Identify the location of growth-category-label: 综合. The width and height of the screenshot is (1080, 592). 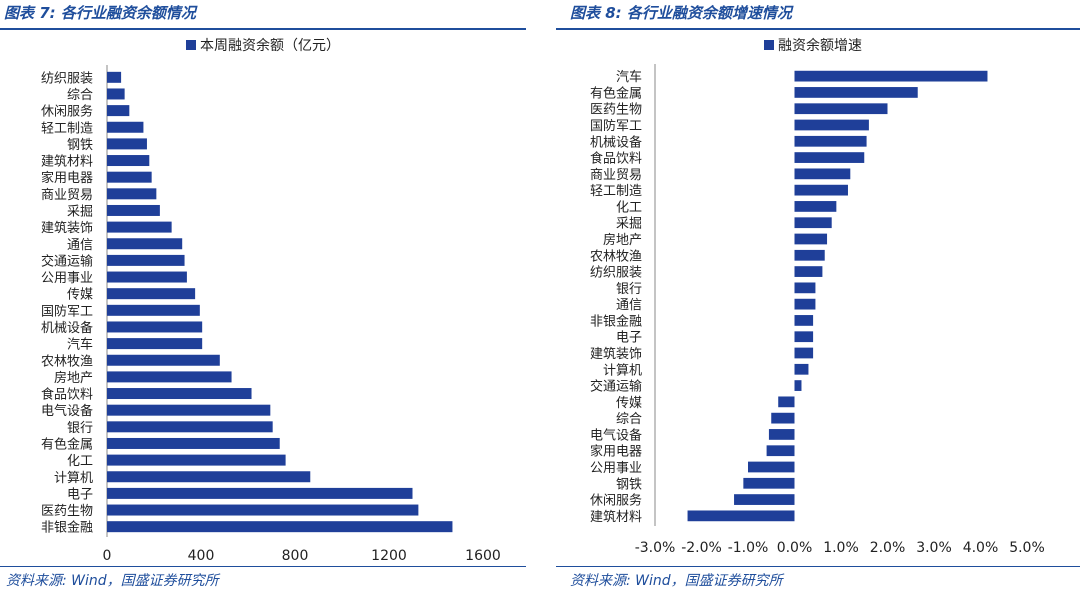
(629, 419).